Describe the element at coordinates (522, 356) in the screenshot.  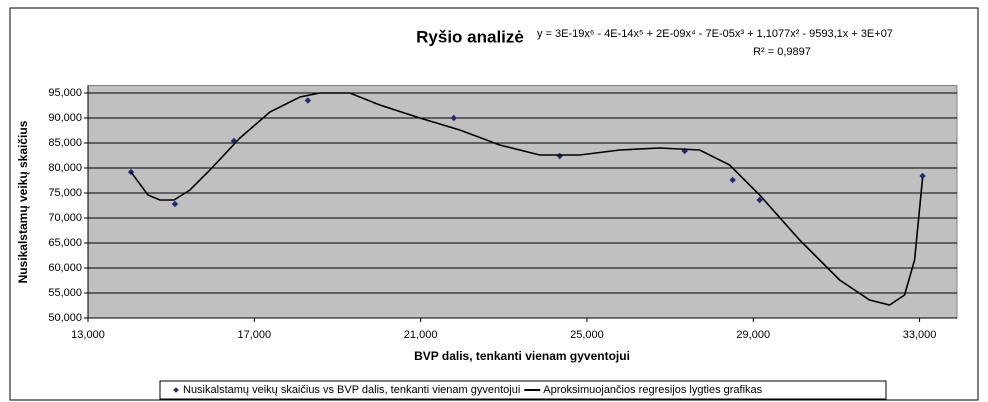
I see `x-axis-label: BVP dalis, tenkanti vienam gyventojui` at that location.